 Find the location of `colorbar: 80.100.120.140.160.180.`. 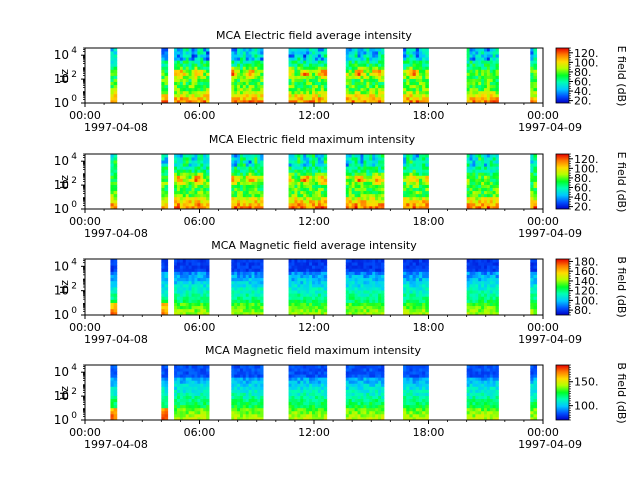

colorbar: 80.100.120.140.160.180. is located at coordinates (577, 286).